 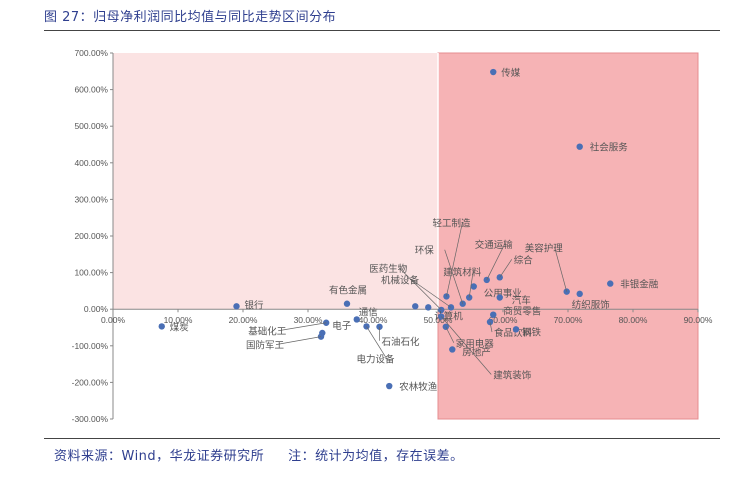 What do you see at coordinates (475, 344) in the screenshot?
I see `point-label: 家用电器` at bounding box center [475, 344].